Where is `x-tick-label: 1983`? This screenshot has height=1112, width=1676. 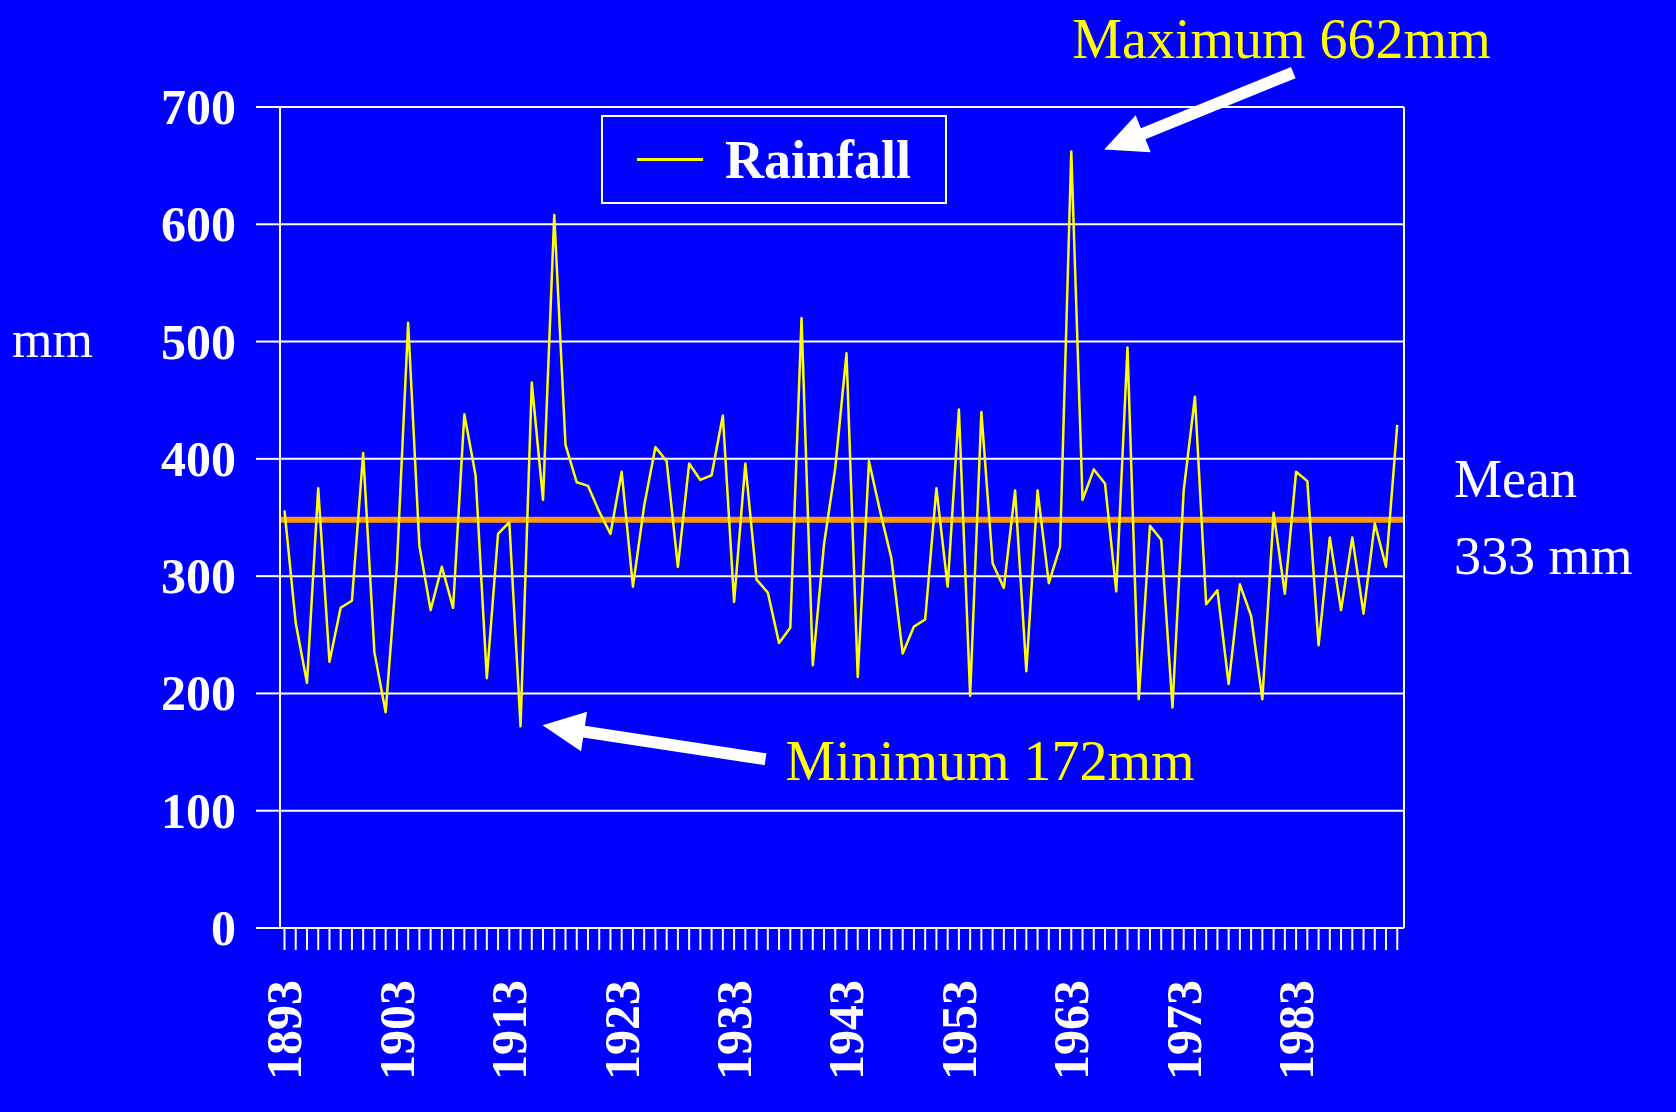
x-tick-label: 1983 is located at coordinates (1296, 1030).